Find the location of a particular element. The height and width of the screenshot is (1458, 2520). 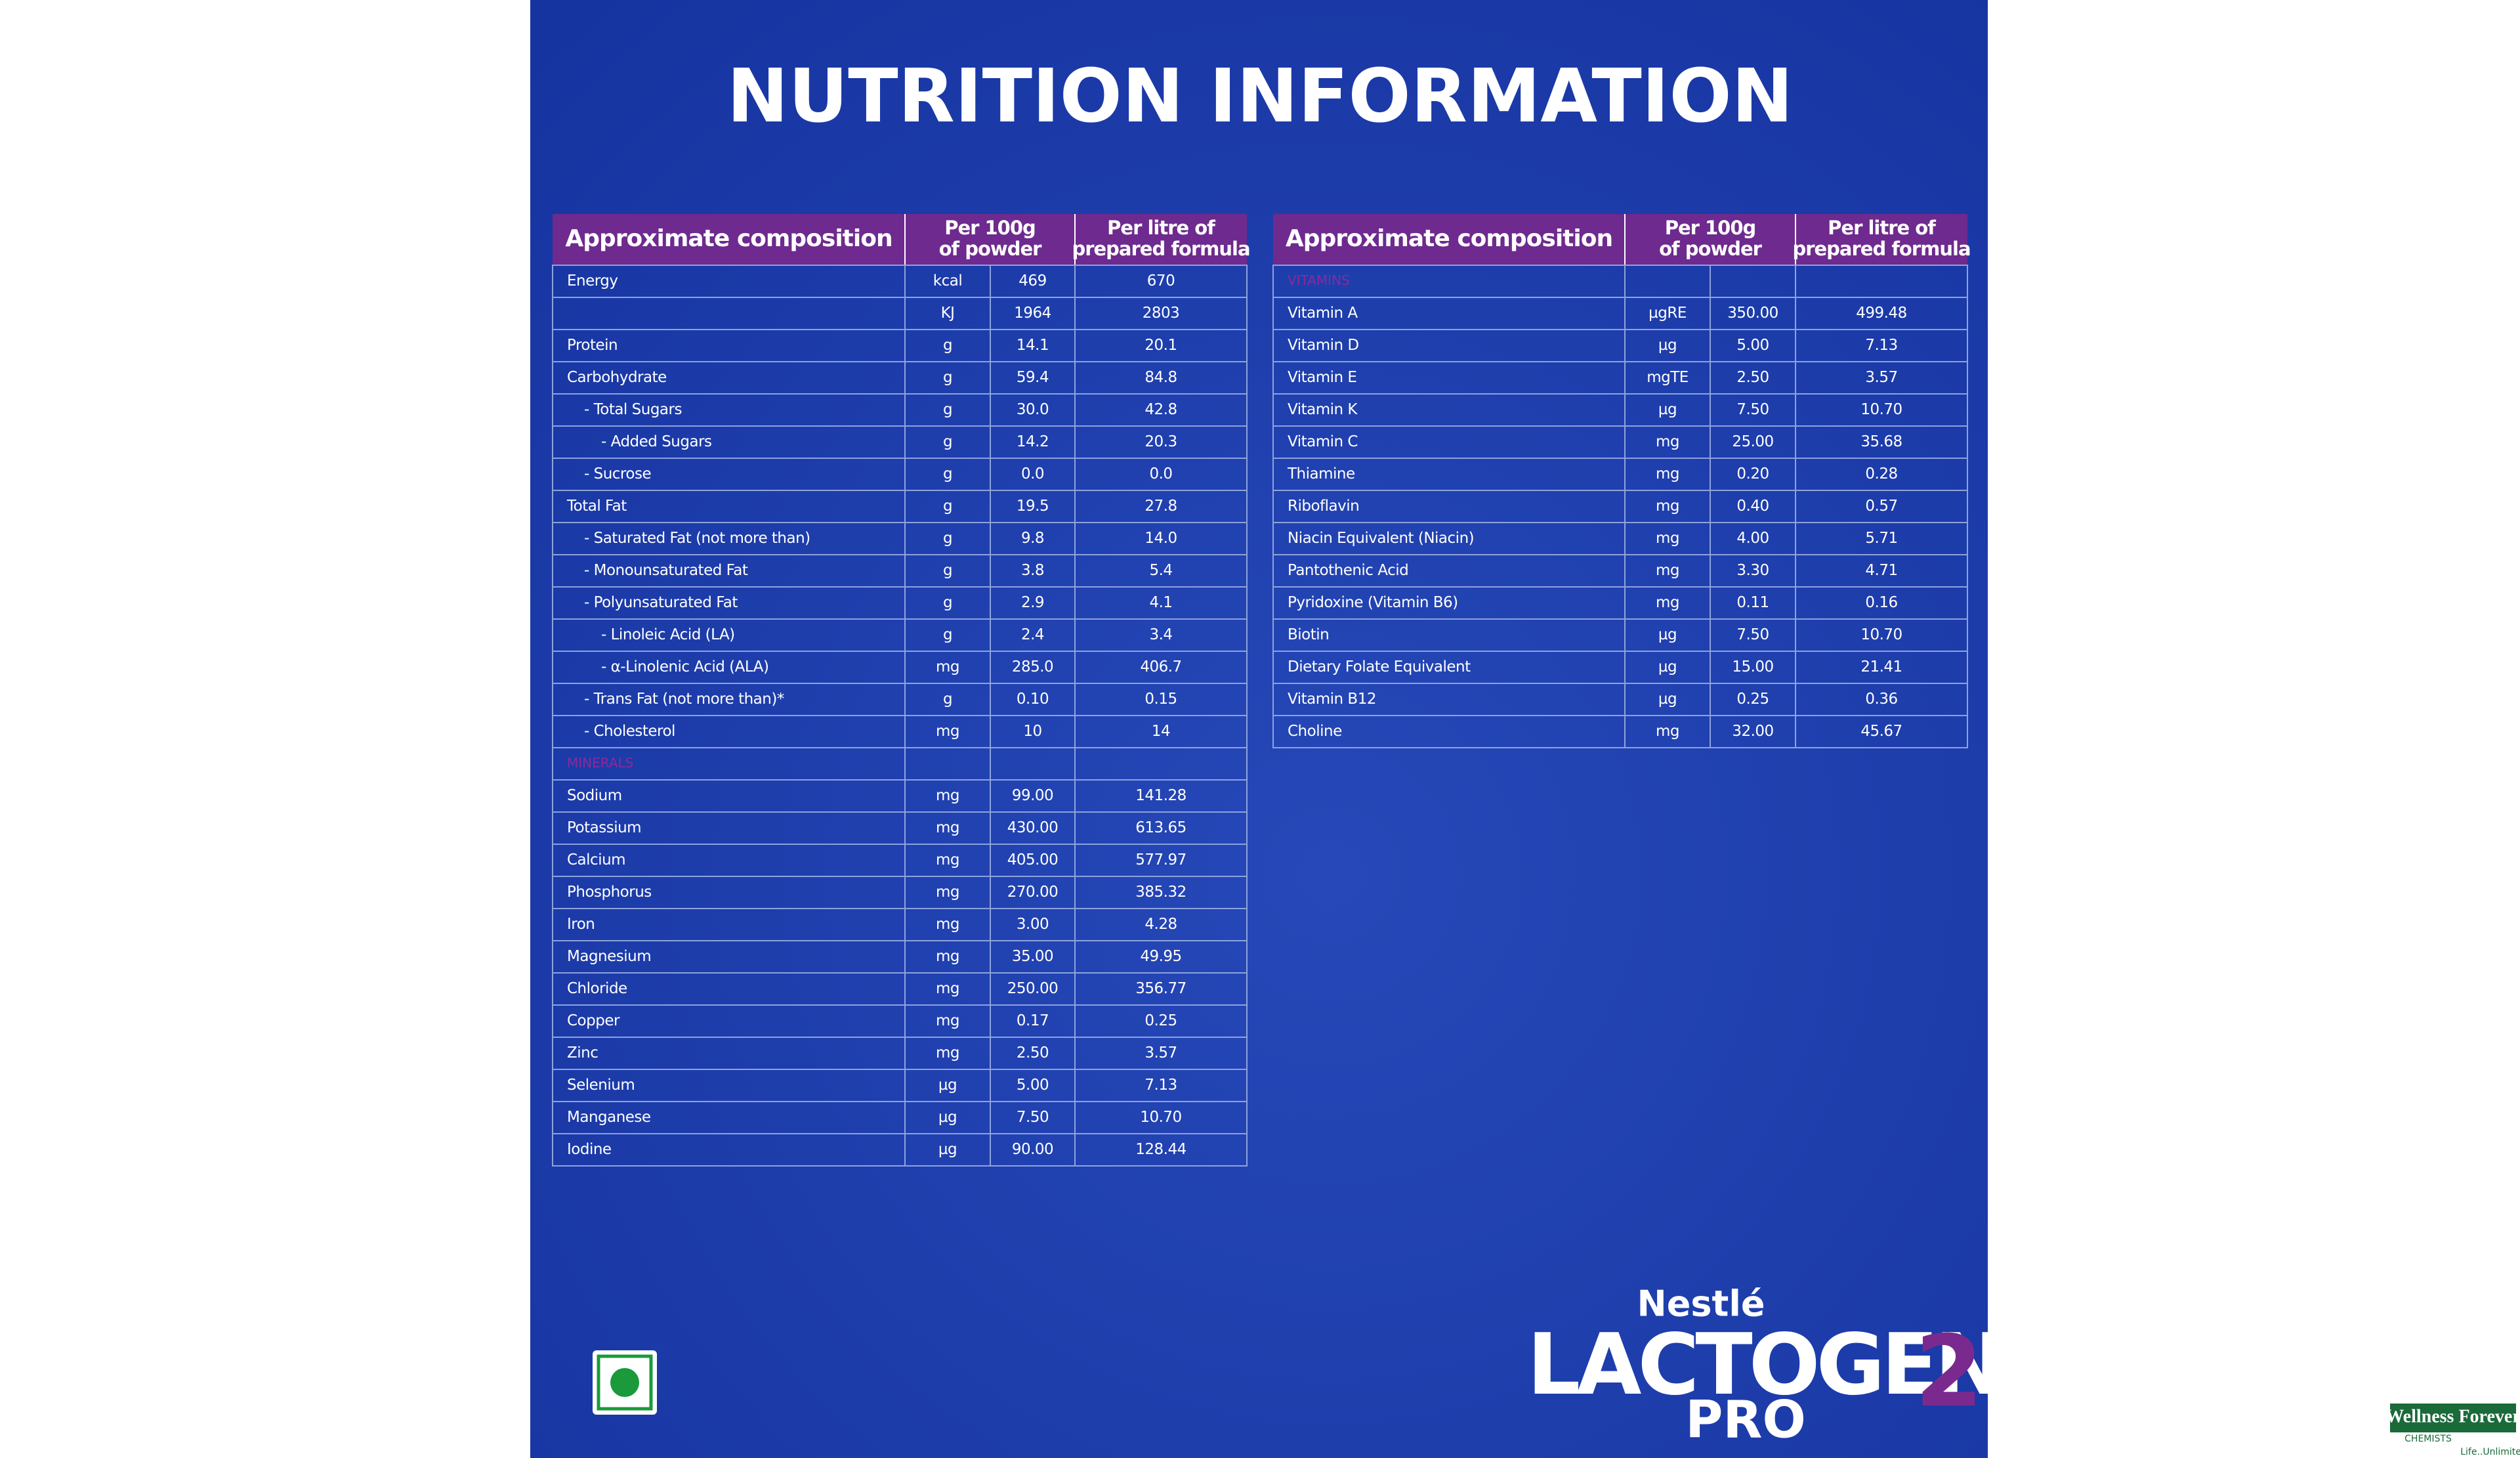

table-header is located at coordinates (900, 239).